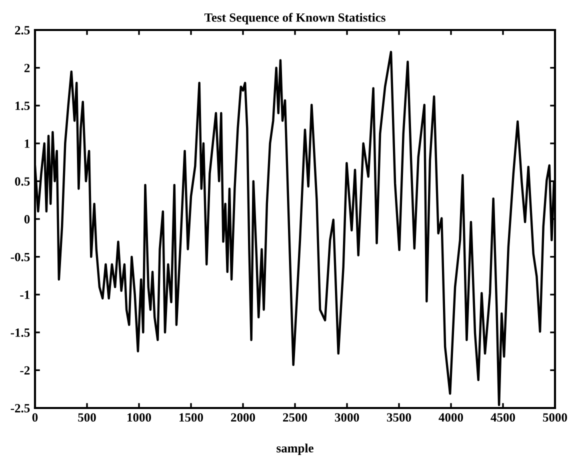 This screenshot has height=462, width=568. I want to click on x-tick-label: 1000, so click(140, 417).